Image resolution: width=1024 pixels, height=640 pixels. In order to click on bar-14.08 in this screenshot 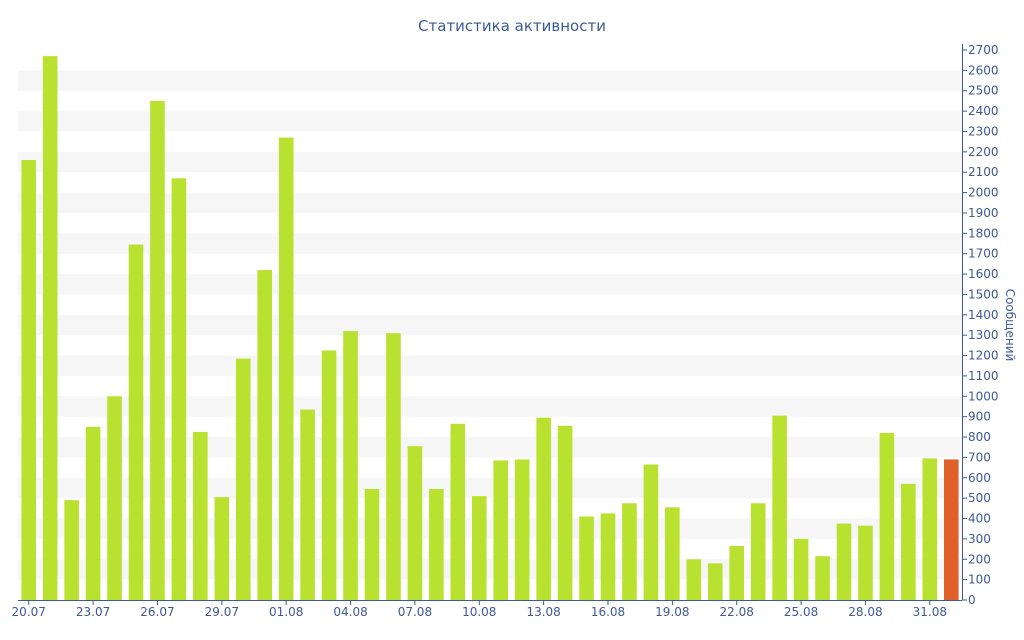, I will do `click(565, 512)`.